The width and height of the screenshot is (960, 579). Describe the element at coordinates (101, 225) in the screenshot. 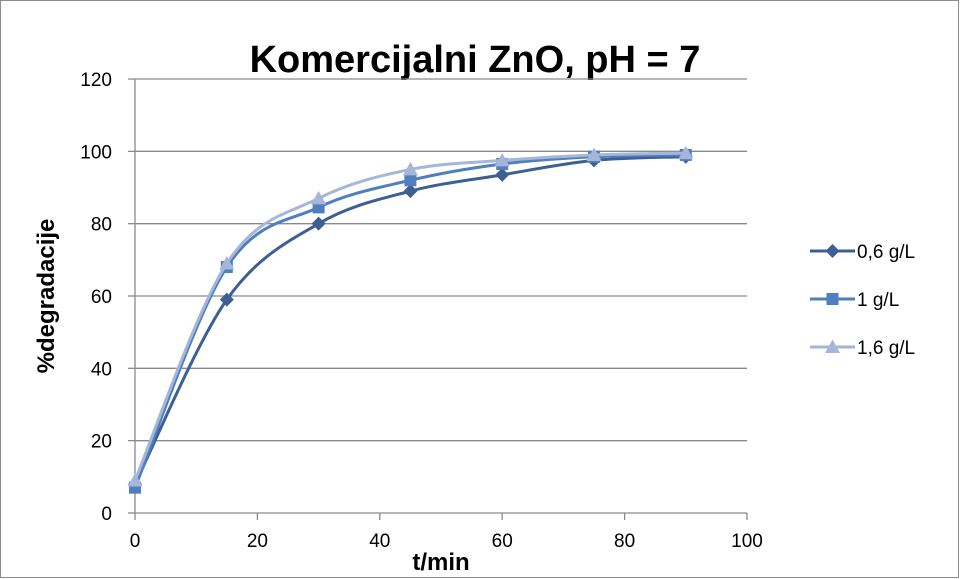

I see `y-tick-label: 80` at that location.